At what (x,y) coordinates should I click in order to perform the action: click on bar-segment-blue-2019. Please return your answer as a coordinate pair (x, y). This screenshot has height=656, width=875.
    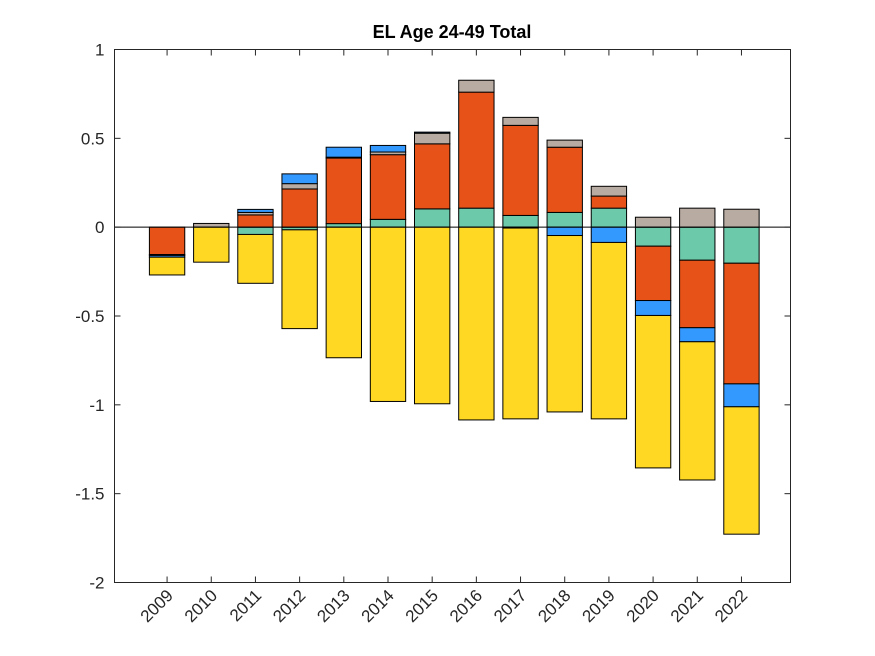
    Looking at the image, I should click on (609, 234).